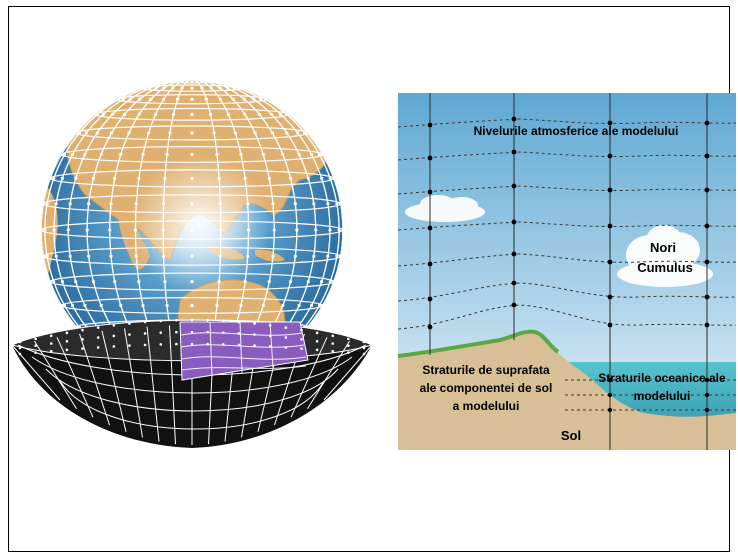 This screenshot has height=558, width=738. What do you see at coordinates (445, 208) in the screenshot?
I see `cloud-left` at bounding box center [445, 208].